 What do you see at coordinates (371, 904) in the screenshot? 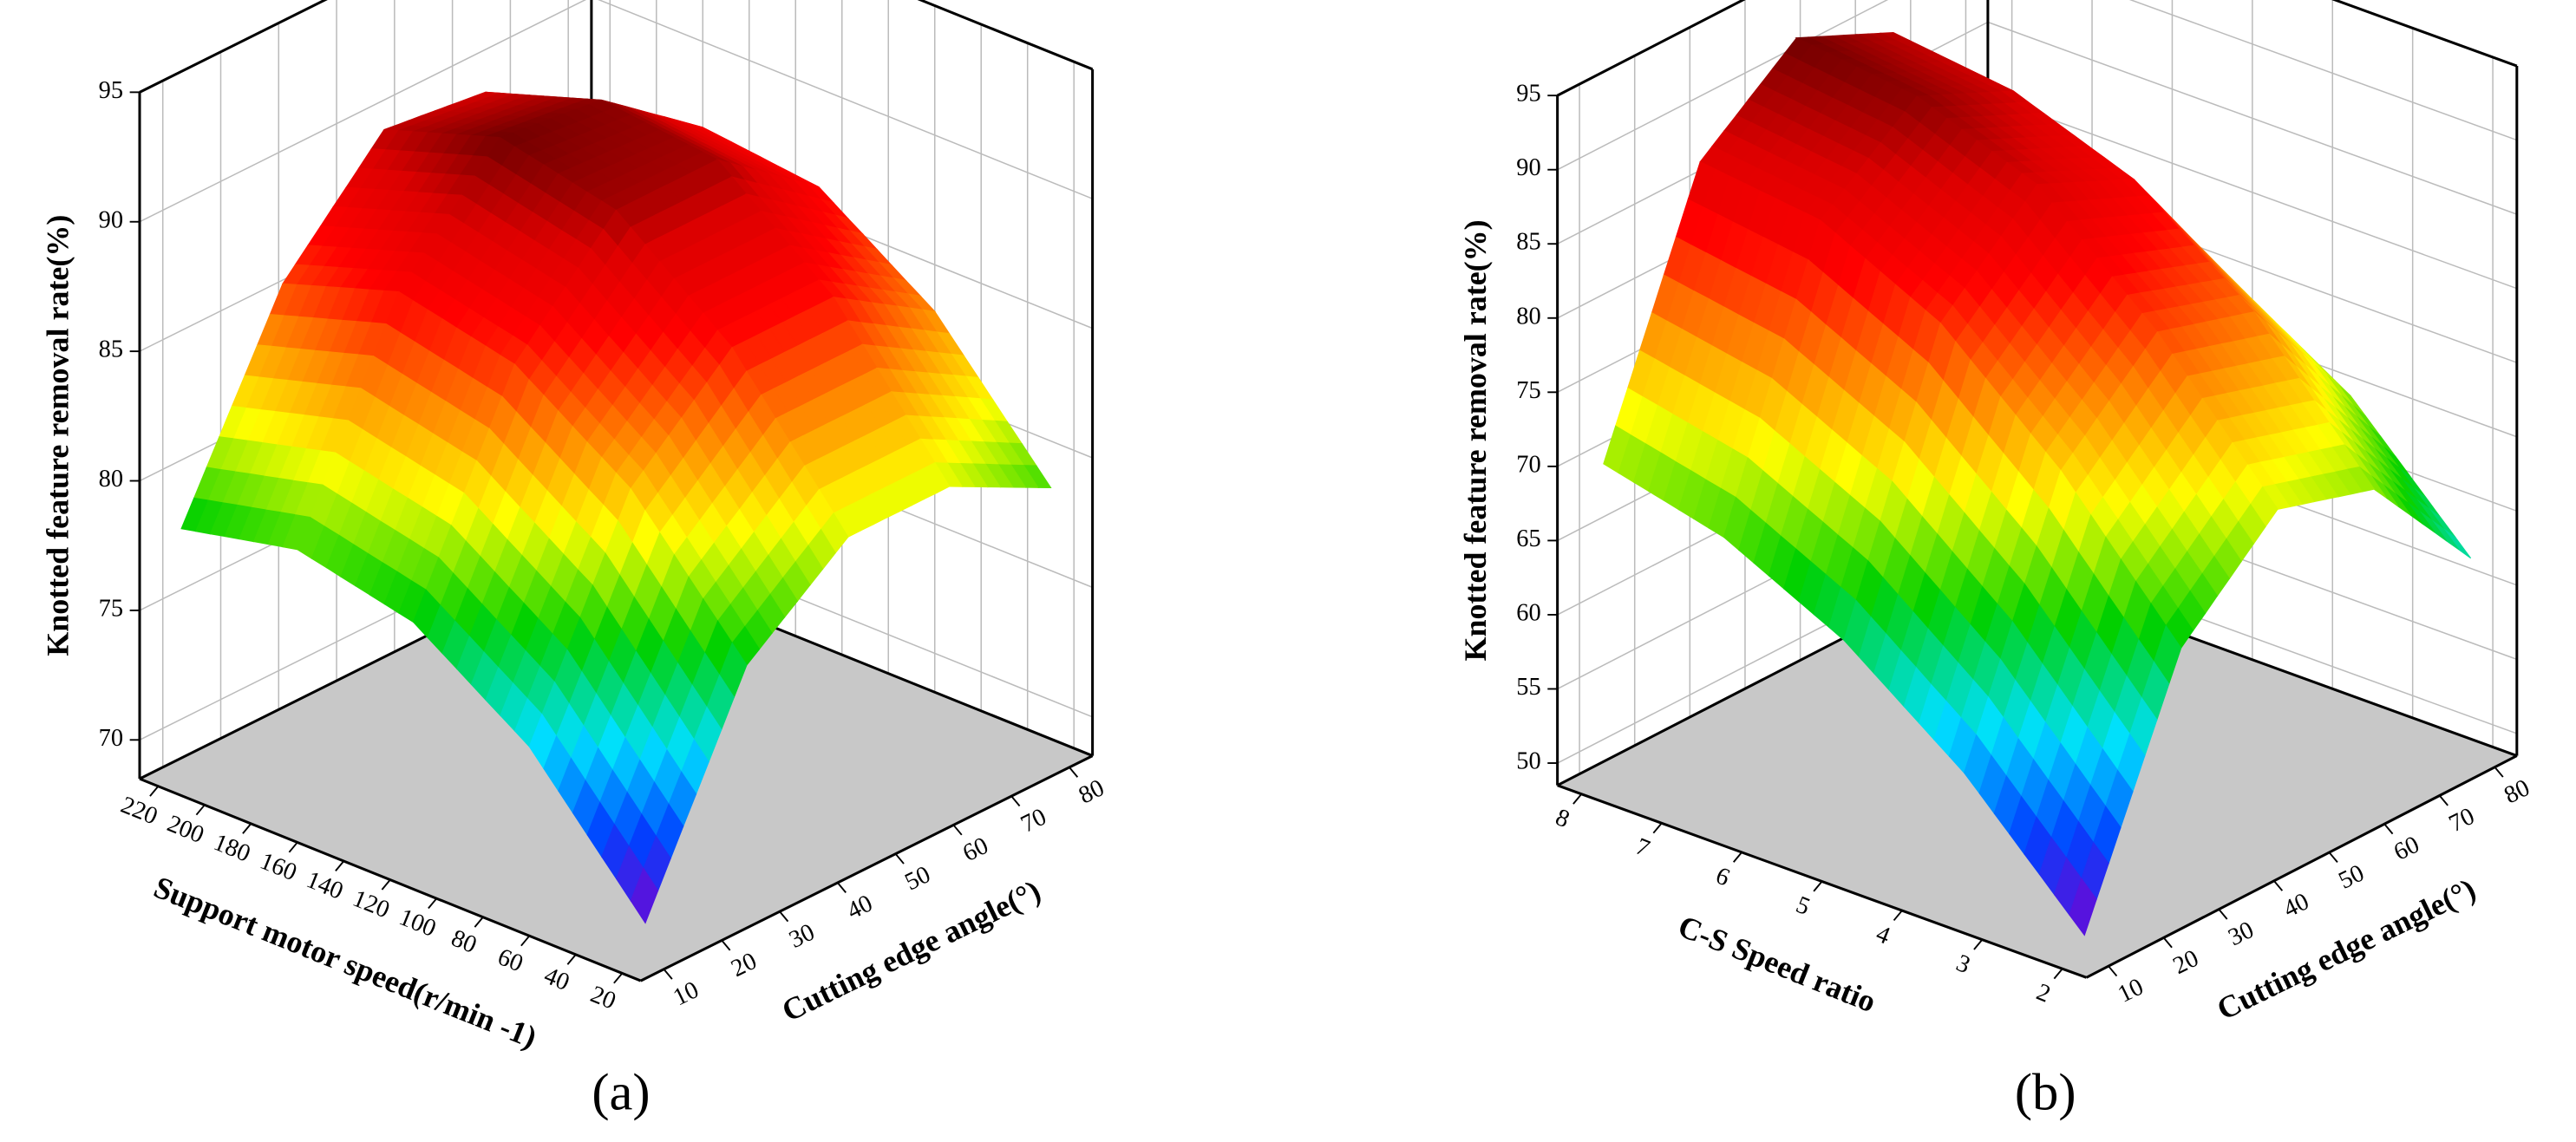
I see `y-tick-label: 120` at bounding box center [371, 904].